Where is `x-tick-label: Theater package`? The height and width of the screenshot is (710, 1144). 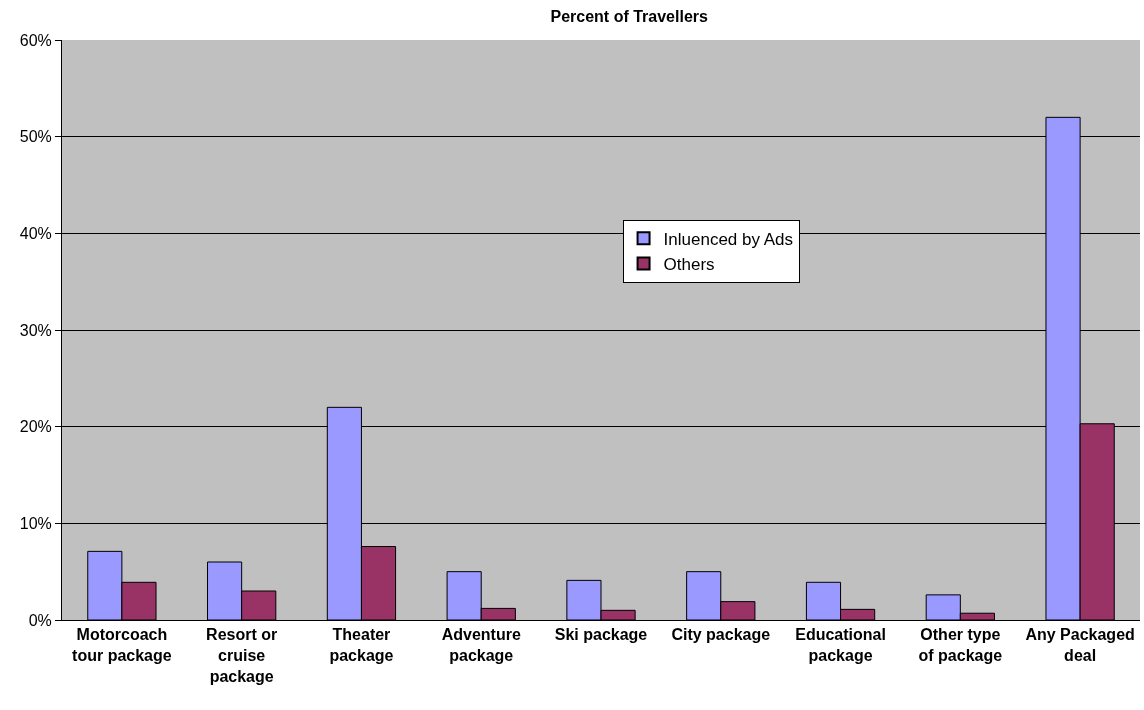 x-tick-label: Theater package is located at coordinates (361, 645).